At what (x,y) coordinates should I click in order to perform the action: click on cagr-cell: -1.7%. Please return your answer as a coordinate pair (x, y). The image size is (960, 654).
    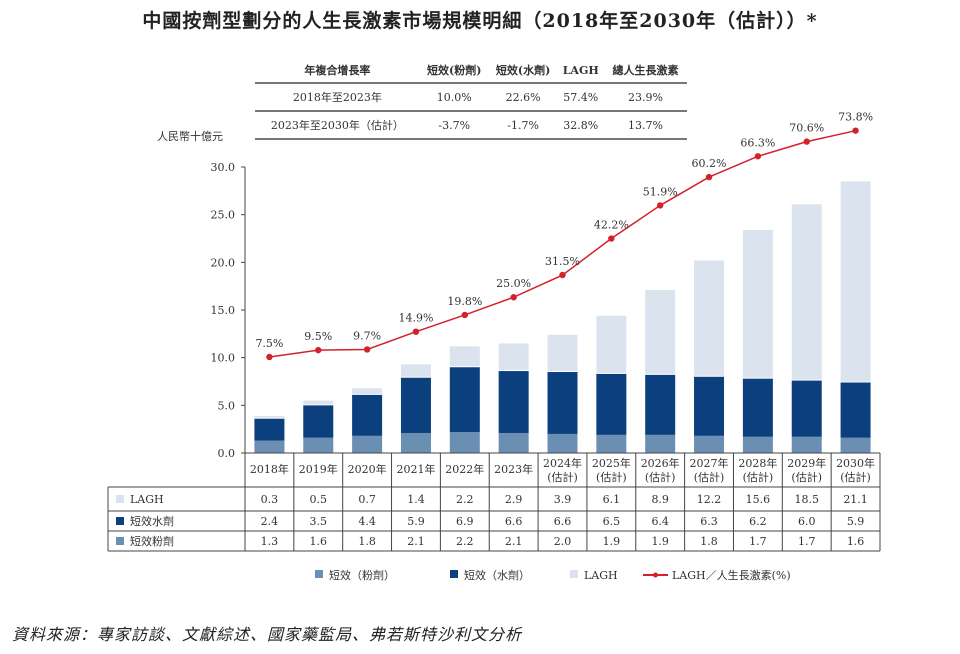
    Looking at the image, I should click on (523, 125).